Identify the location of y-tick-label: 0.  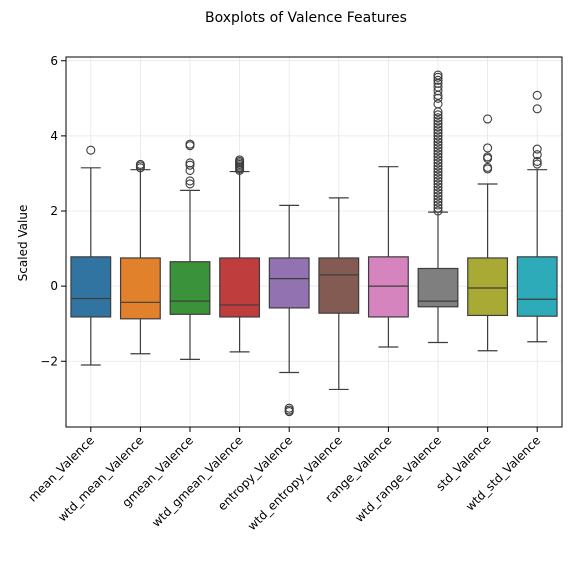
(54, 286).